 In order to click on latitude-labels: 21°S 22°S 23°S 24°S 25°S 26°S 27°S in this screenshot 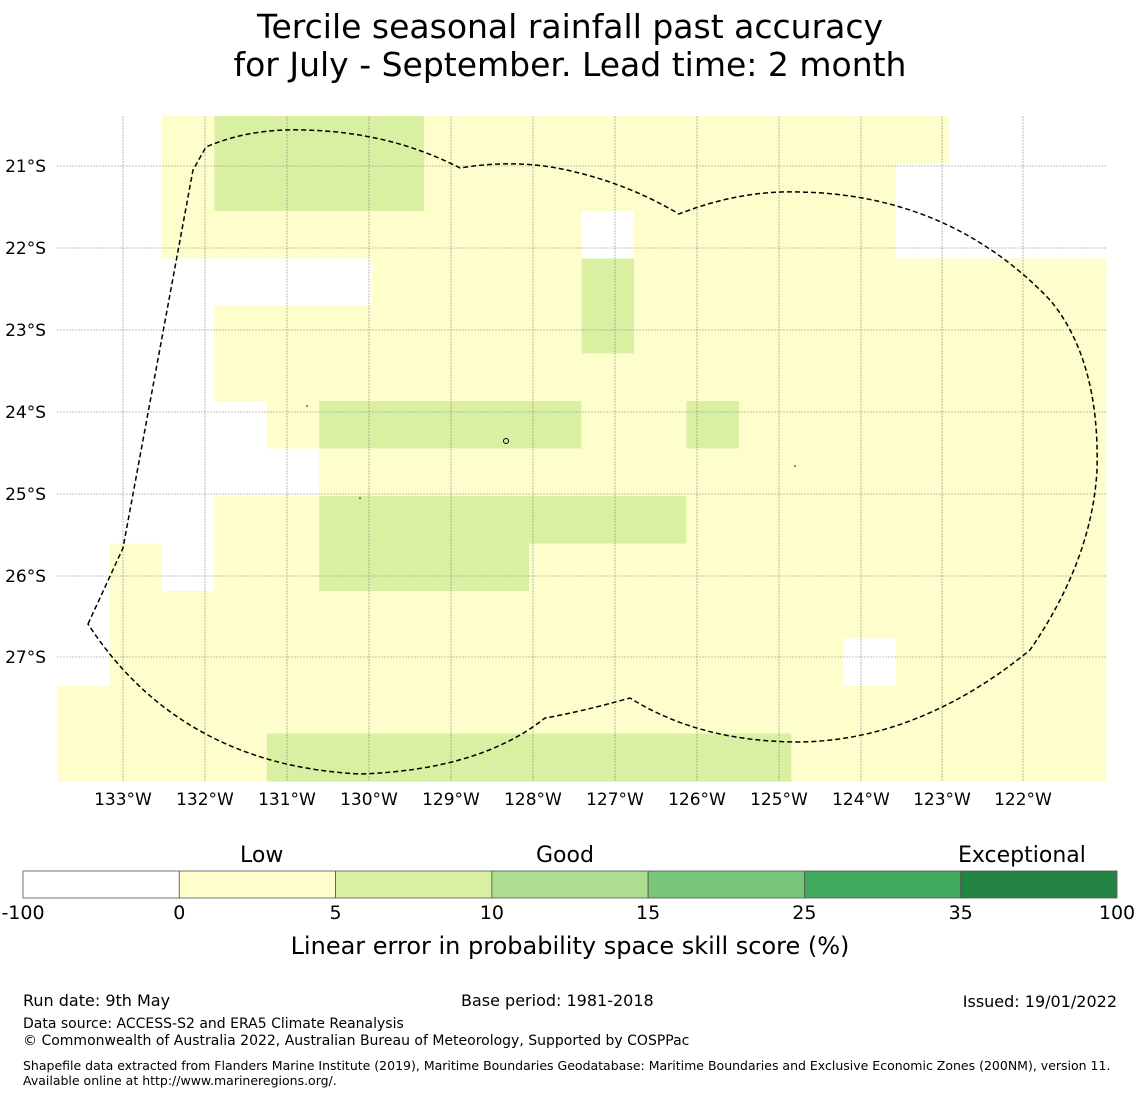, I will do `click(25, 412)`.